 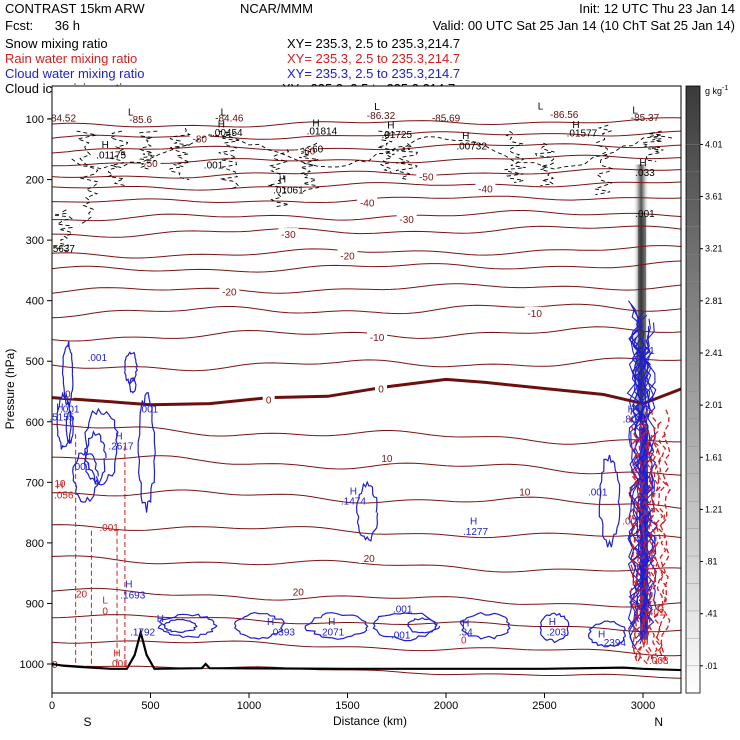 I want to click on tropopause-temperature-label: -85.37, so click(x=645, y=118).